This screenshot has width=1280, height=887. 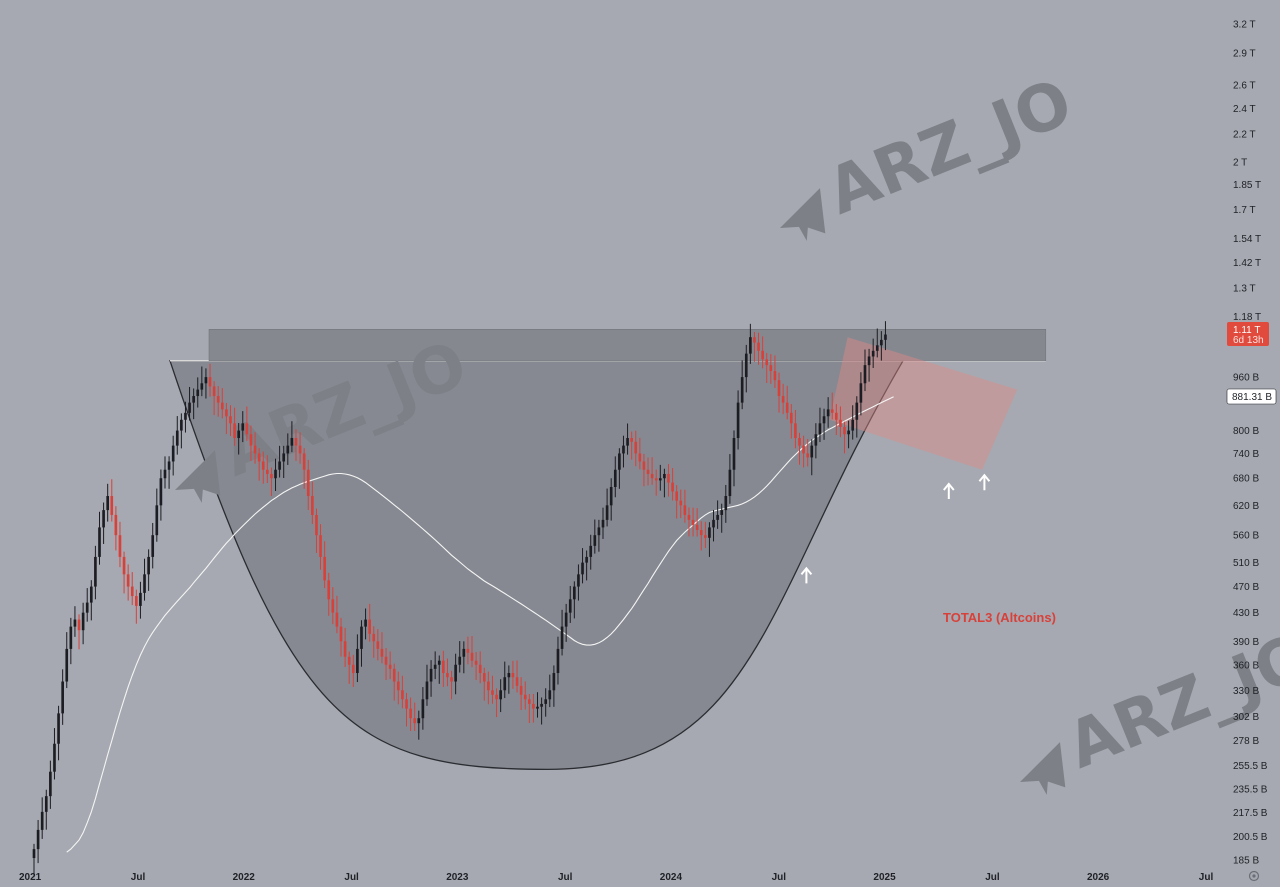 What do you see at coordinates (1246, 613) in the screenshot?
I see `y-tick-label: 430 B` at bounding box center [1246, 613].